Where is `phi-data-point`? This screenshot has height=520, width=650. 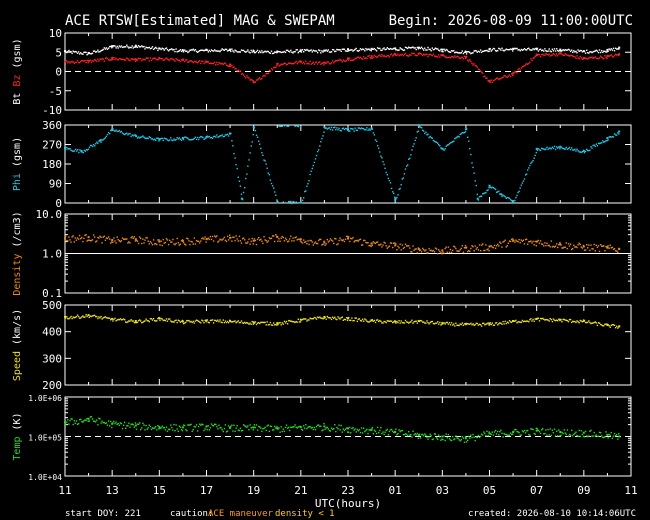
phi-data-point is located at coordinates (100, 140).